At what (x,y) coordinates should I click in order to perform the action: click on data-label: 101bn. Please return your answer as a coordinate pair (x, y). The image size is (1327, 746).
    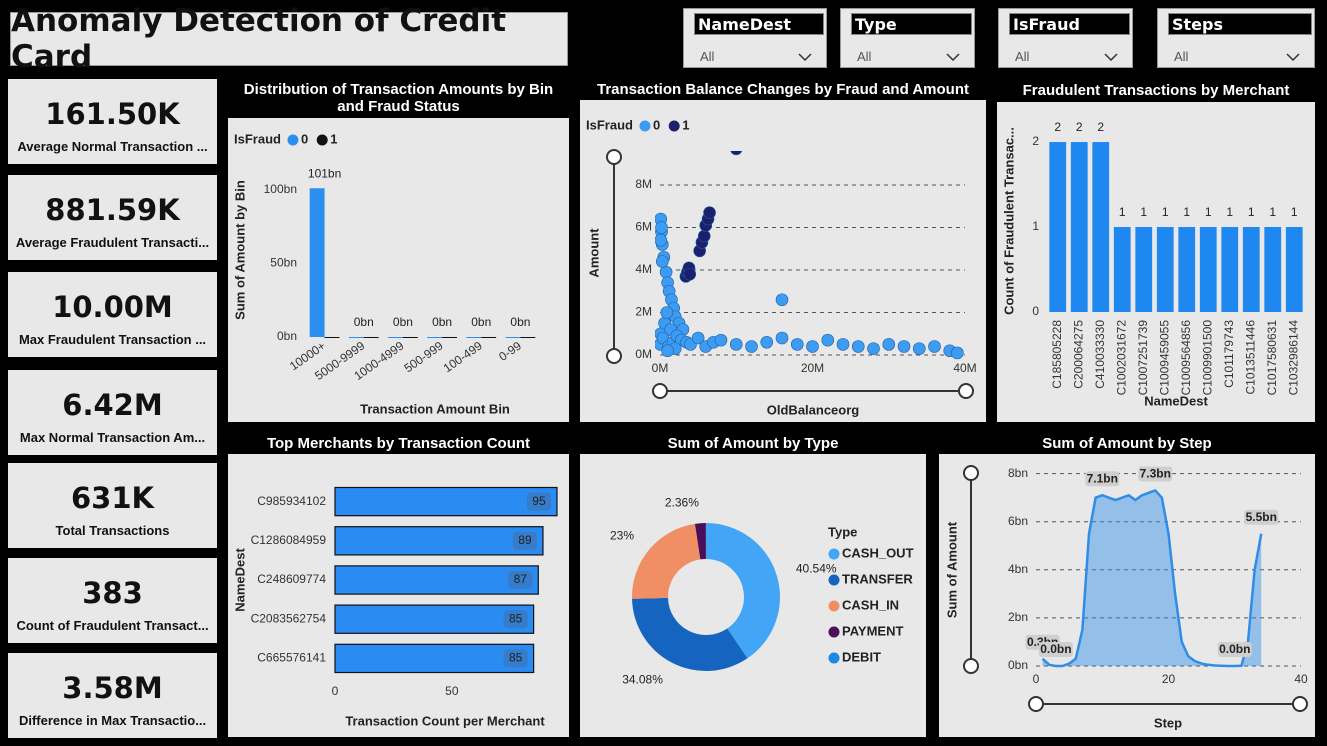
    Looking at the image, I should click on (324, 173).